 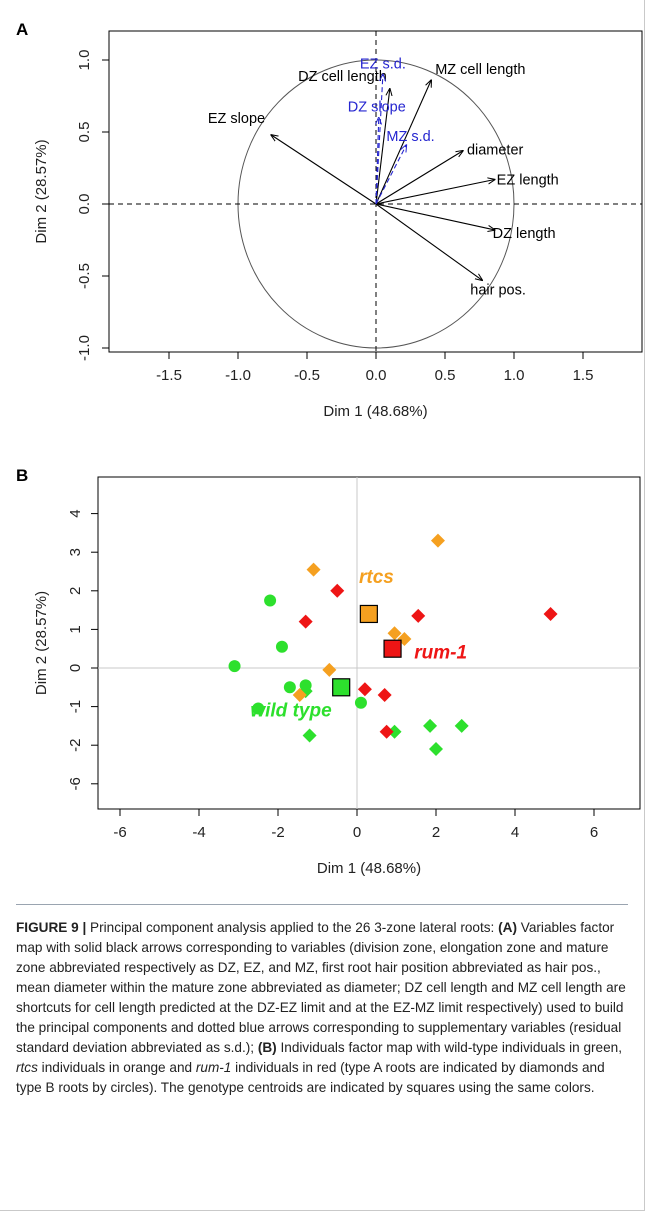 I want to click on x-tick-label: 0.5, so click(x=445, y=375).